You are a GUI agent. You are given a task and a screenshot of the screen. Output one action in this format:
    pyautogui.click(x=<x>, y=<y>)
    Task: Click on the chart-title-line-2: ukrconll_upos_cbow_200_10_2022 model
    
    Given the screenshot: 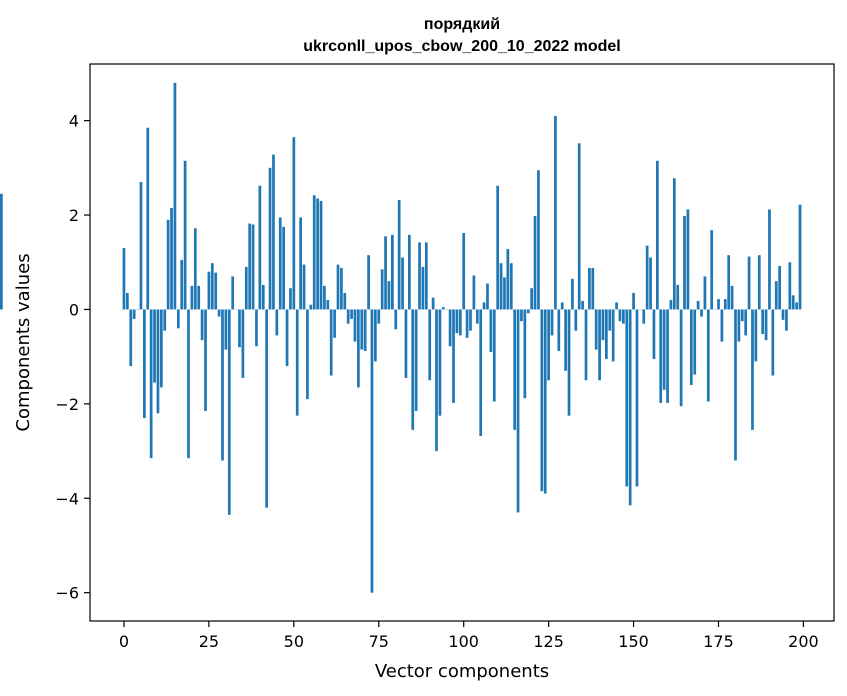 What is the action you would take?
    pyautogui.click(x=461, y=46)
    